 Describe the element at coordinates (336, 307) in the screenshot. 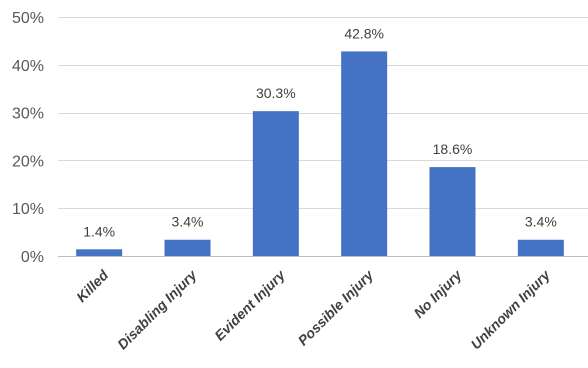

I see `category-label: Possible Injury` at that location.